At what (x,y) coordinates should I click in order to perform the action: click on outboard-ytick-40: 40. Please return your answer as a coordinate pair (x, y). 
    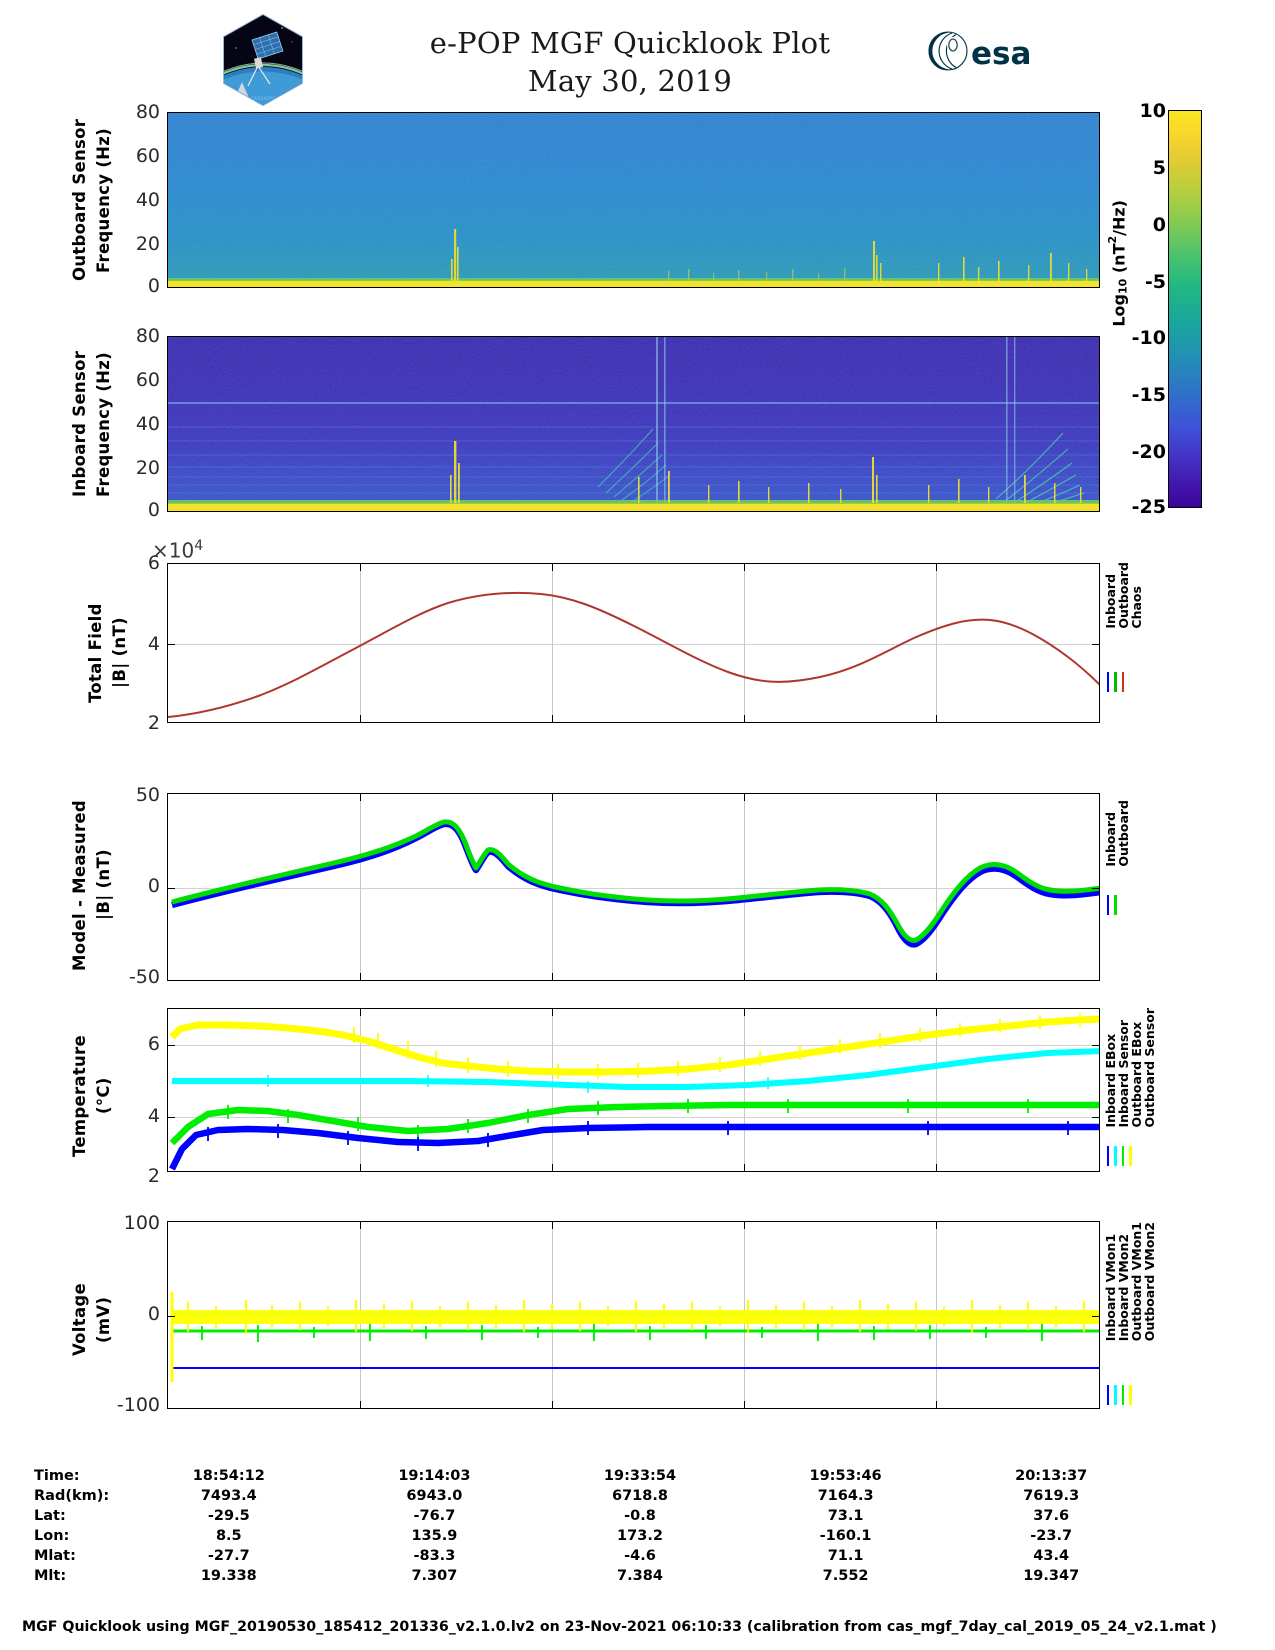
    Looking at the image, I should click on (147, 200).